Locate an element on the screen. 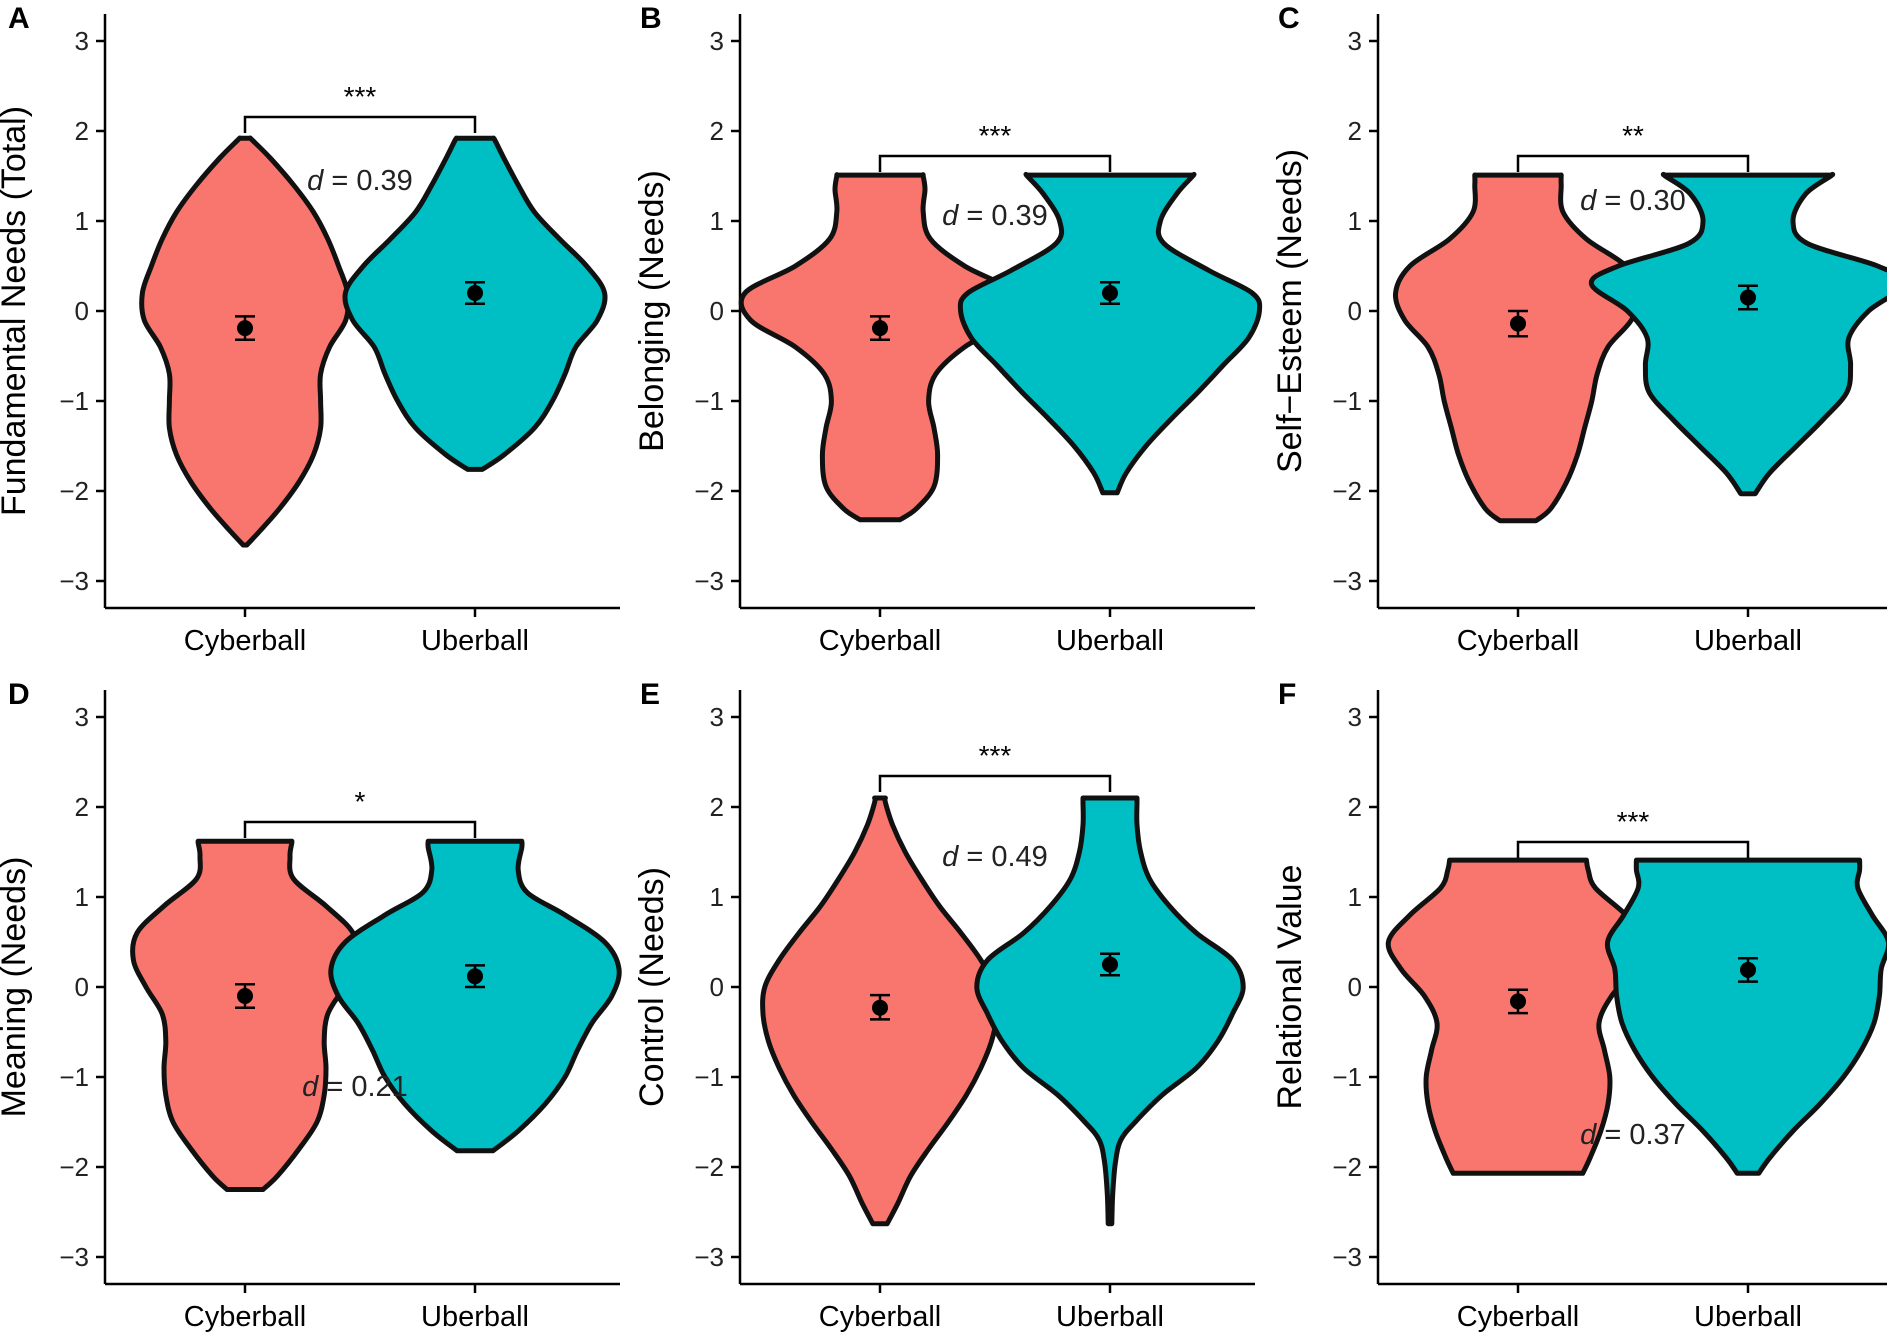 The width and height of the screenshot is (1887, 1333). effect-size-label: d = 0.49 is located at coordinates (995, 857).